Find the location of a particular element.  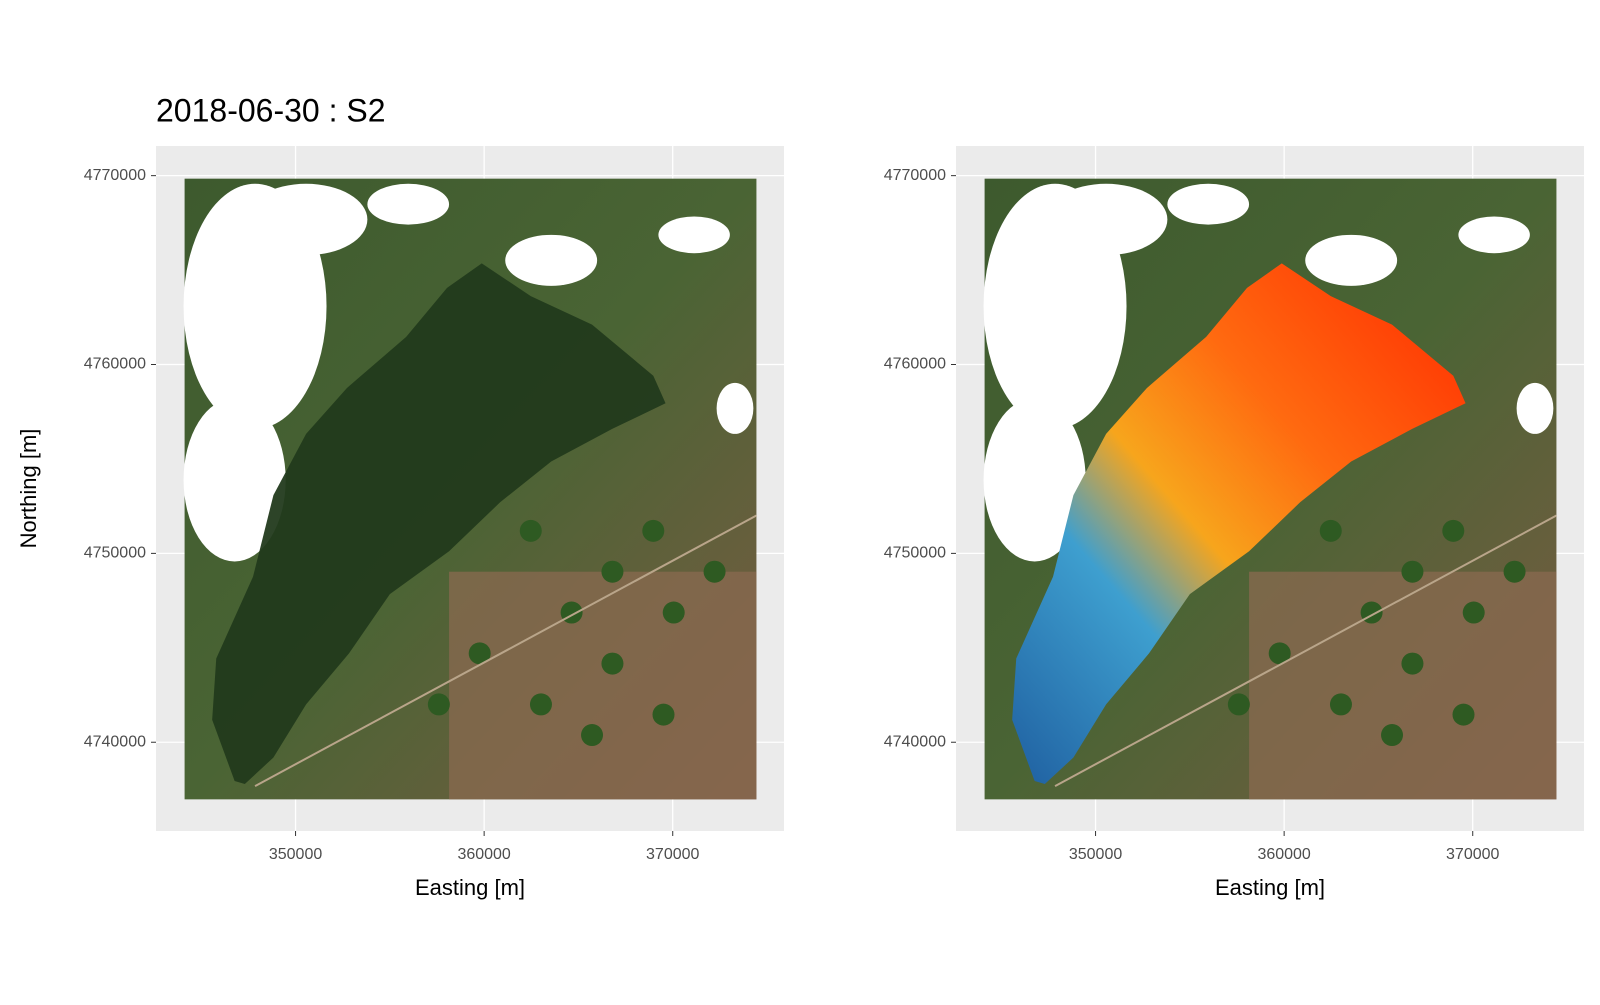

chart-title: 2018-06-30 : S2 is located at coordinates (271, 110).